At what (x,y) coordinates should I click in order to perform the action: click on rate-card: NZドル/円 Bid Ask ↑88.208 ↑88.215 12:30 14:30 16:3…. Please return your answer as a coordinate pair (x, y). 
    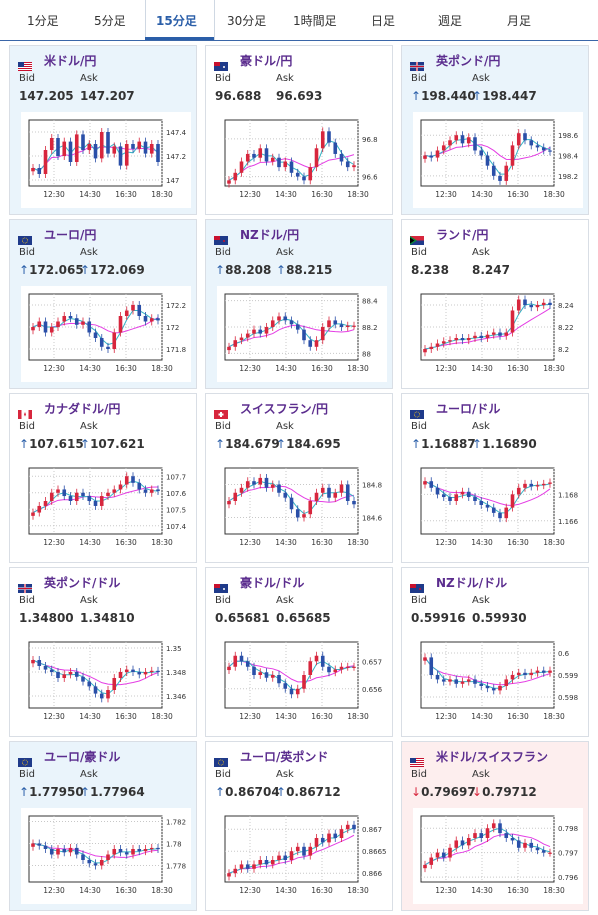
    Looking at the image, I should click on (299, 304).